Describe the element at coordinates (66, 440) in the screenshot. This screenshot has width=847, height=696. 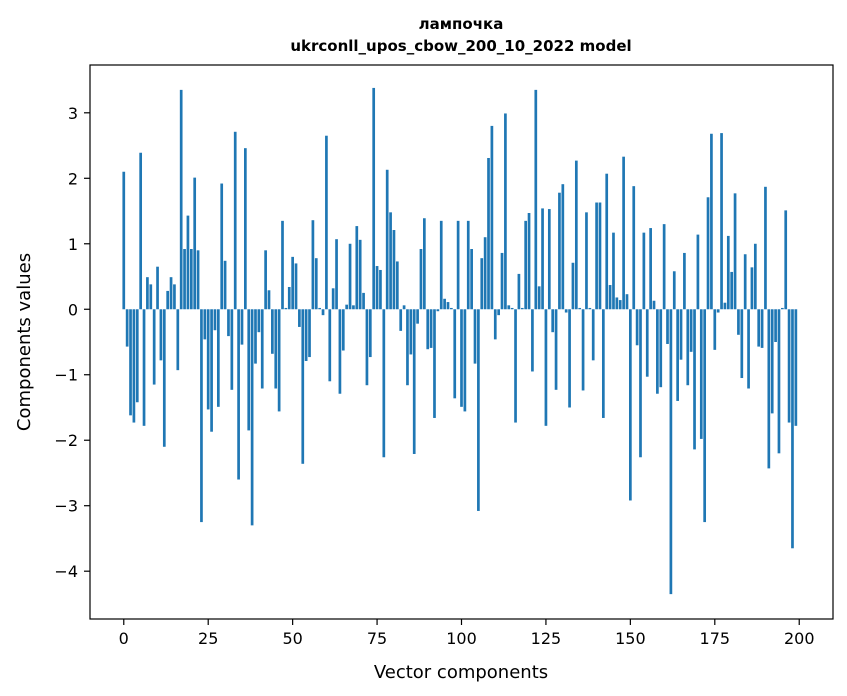
I see `y-tick-label: −2` at that location.